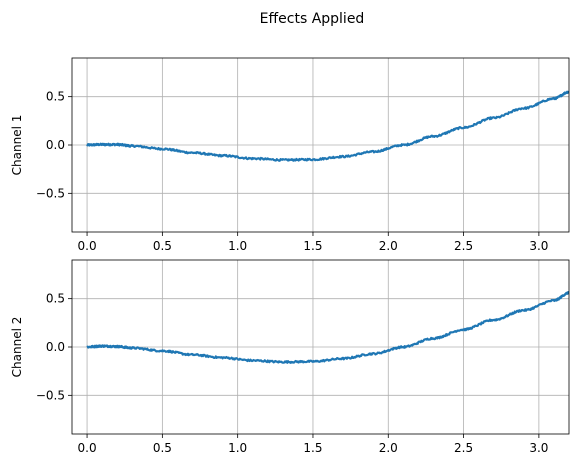 Image resolution: width=579 pixels, height=461 pixels. I want to click on y-axis-label: Channel 2, so click(17, 347).